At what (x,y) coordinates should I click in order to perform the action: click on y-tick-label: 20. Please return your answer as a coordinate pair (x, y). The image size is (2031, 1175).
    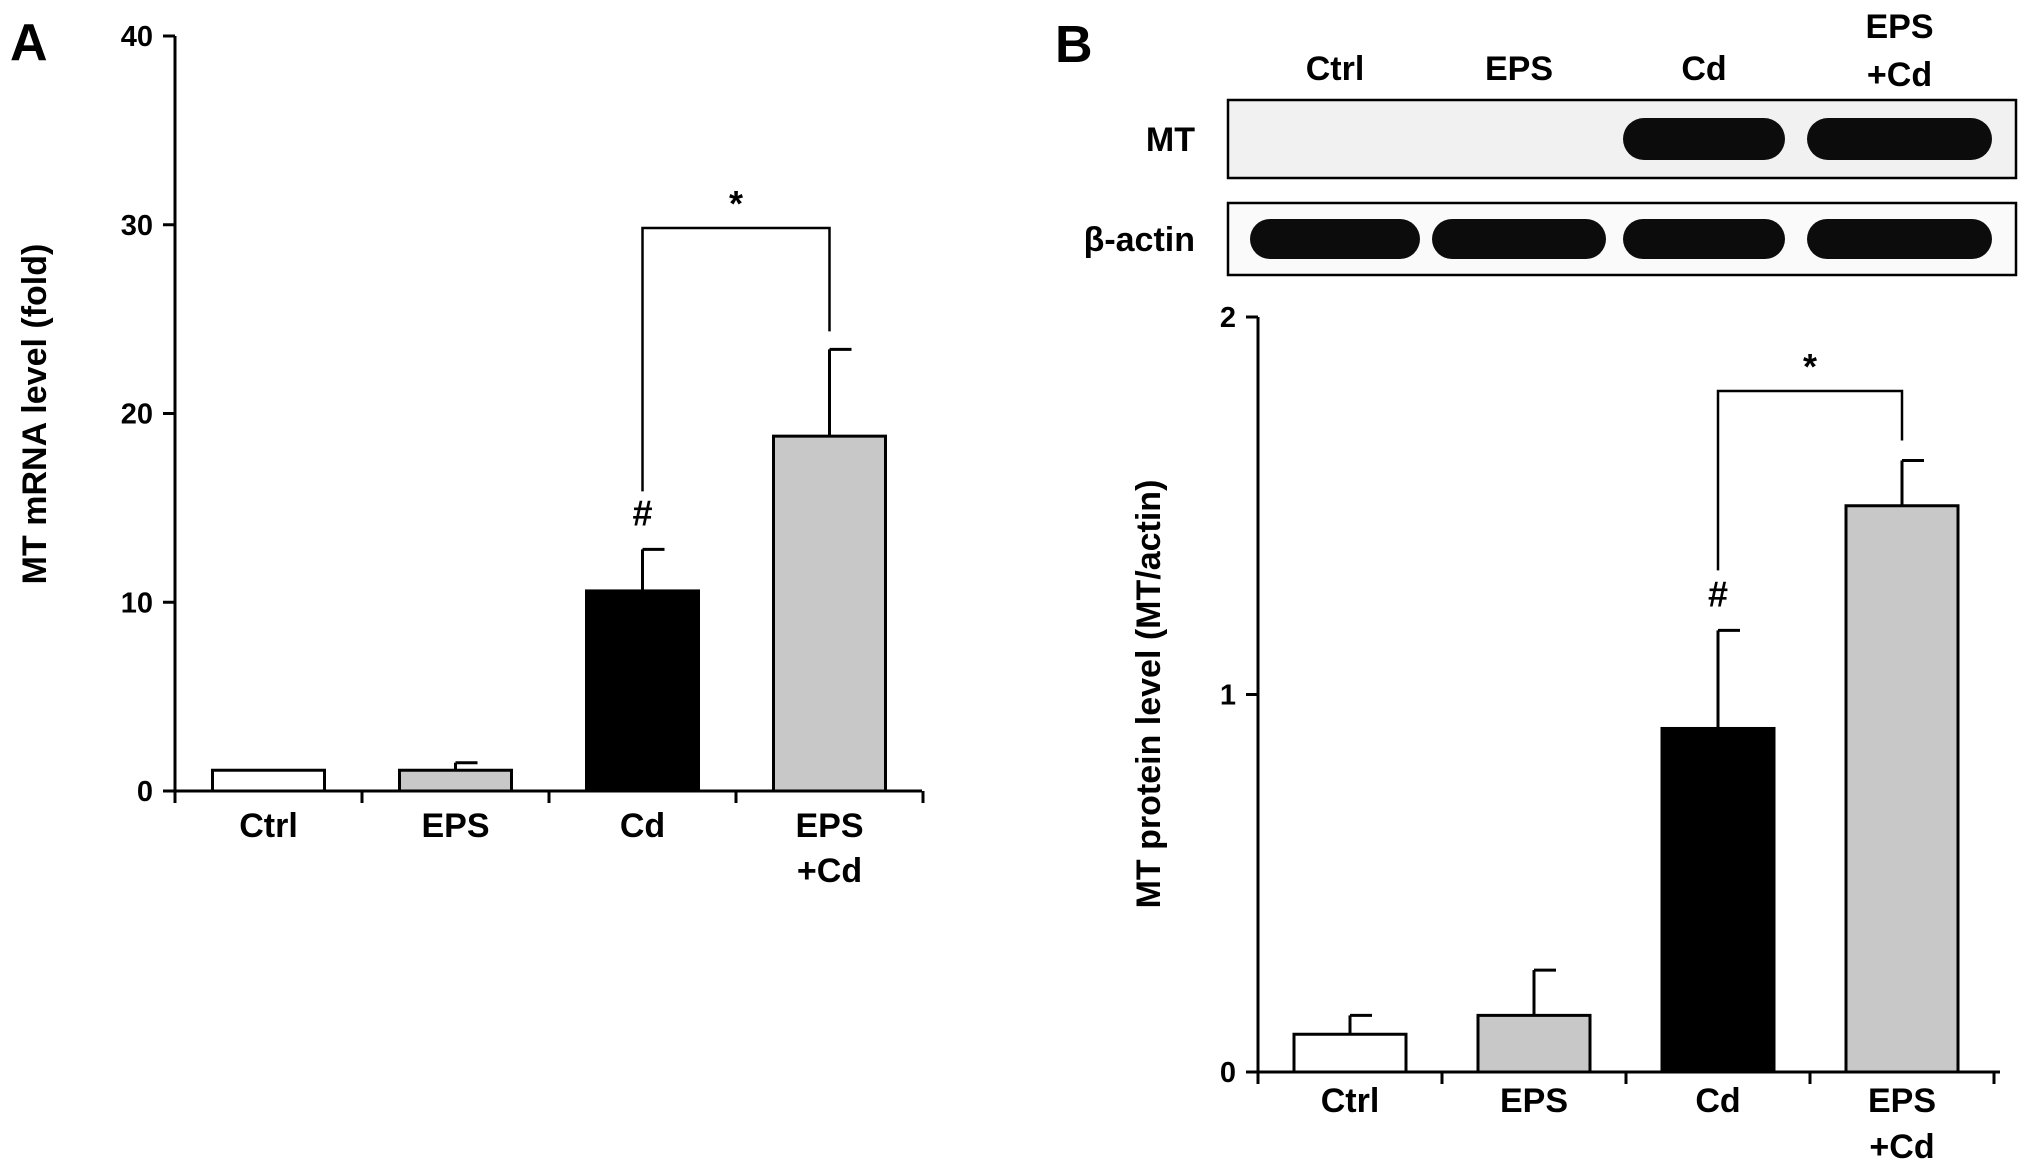
    Looking at the image, I should click on (137, 415).